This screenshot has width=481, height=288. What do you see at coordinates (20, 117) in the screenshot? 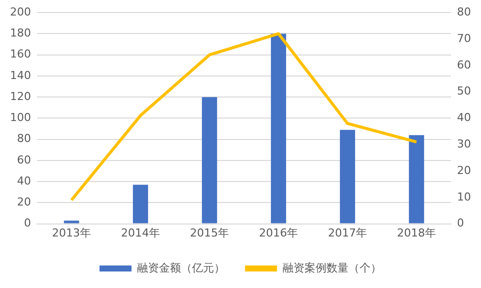
I see `y-tick-label: 100` at bounding box center [20, 117].